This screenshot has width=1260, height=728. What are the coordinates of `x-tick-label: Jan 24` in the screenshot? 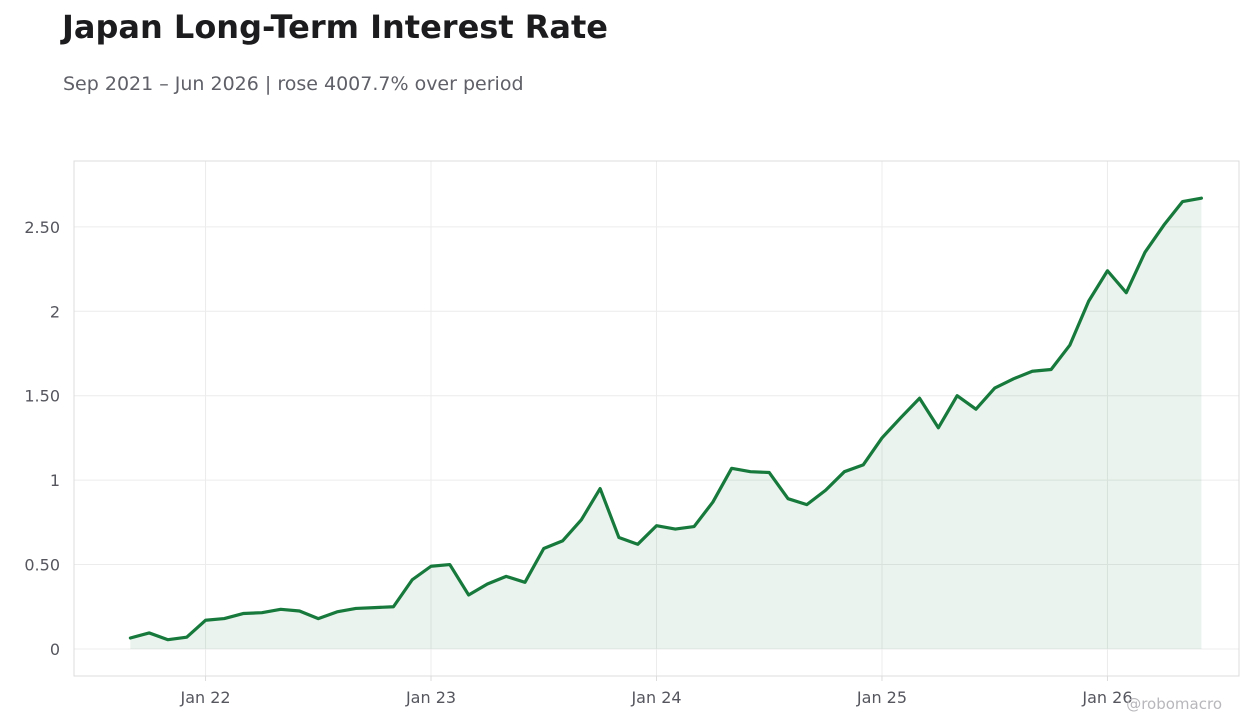 It's located at (655, 697).